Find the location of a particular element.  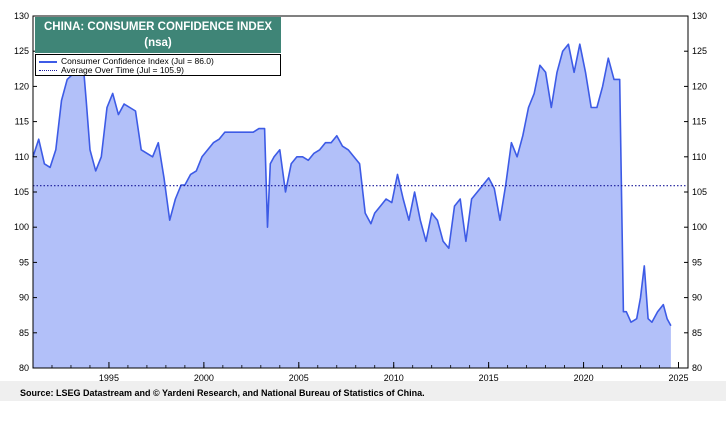

x-tick-label: 2005 is located at coordinates (299, 378).